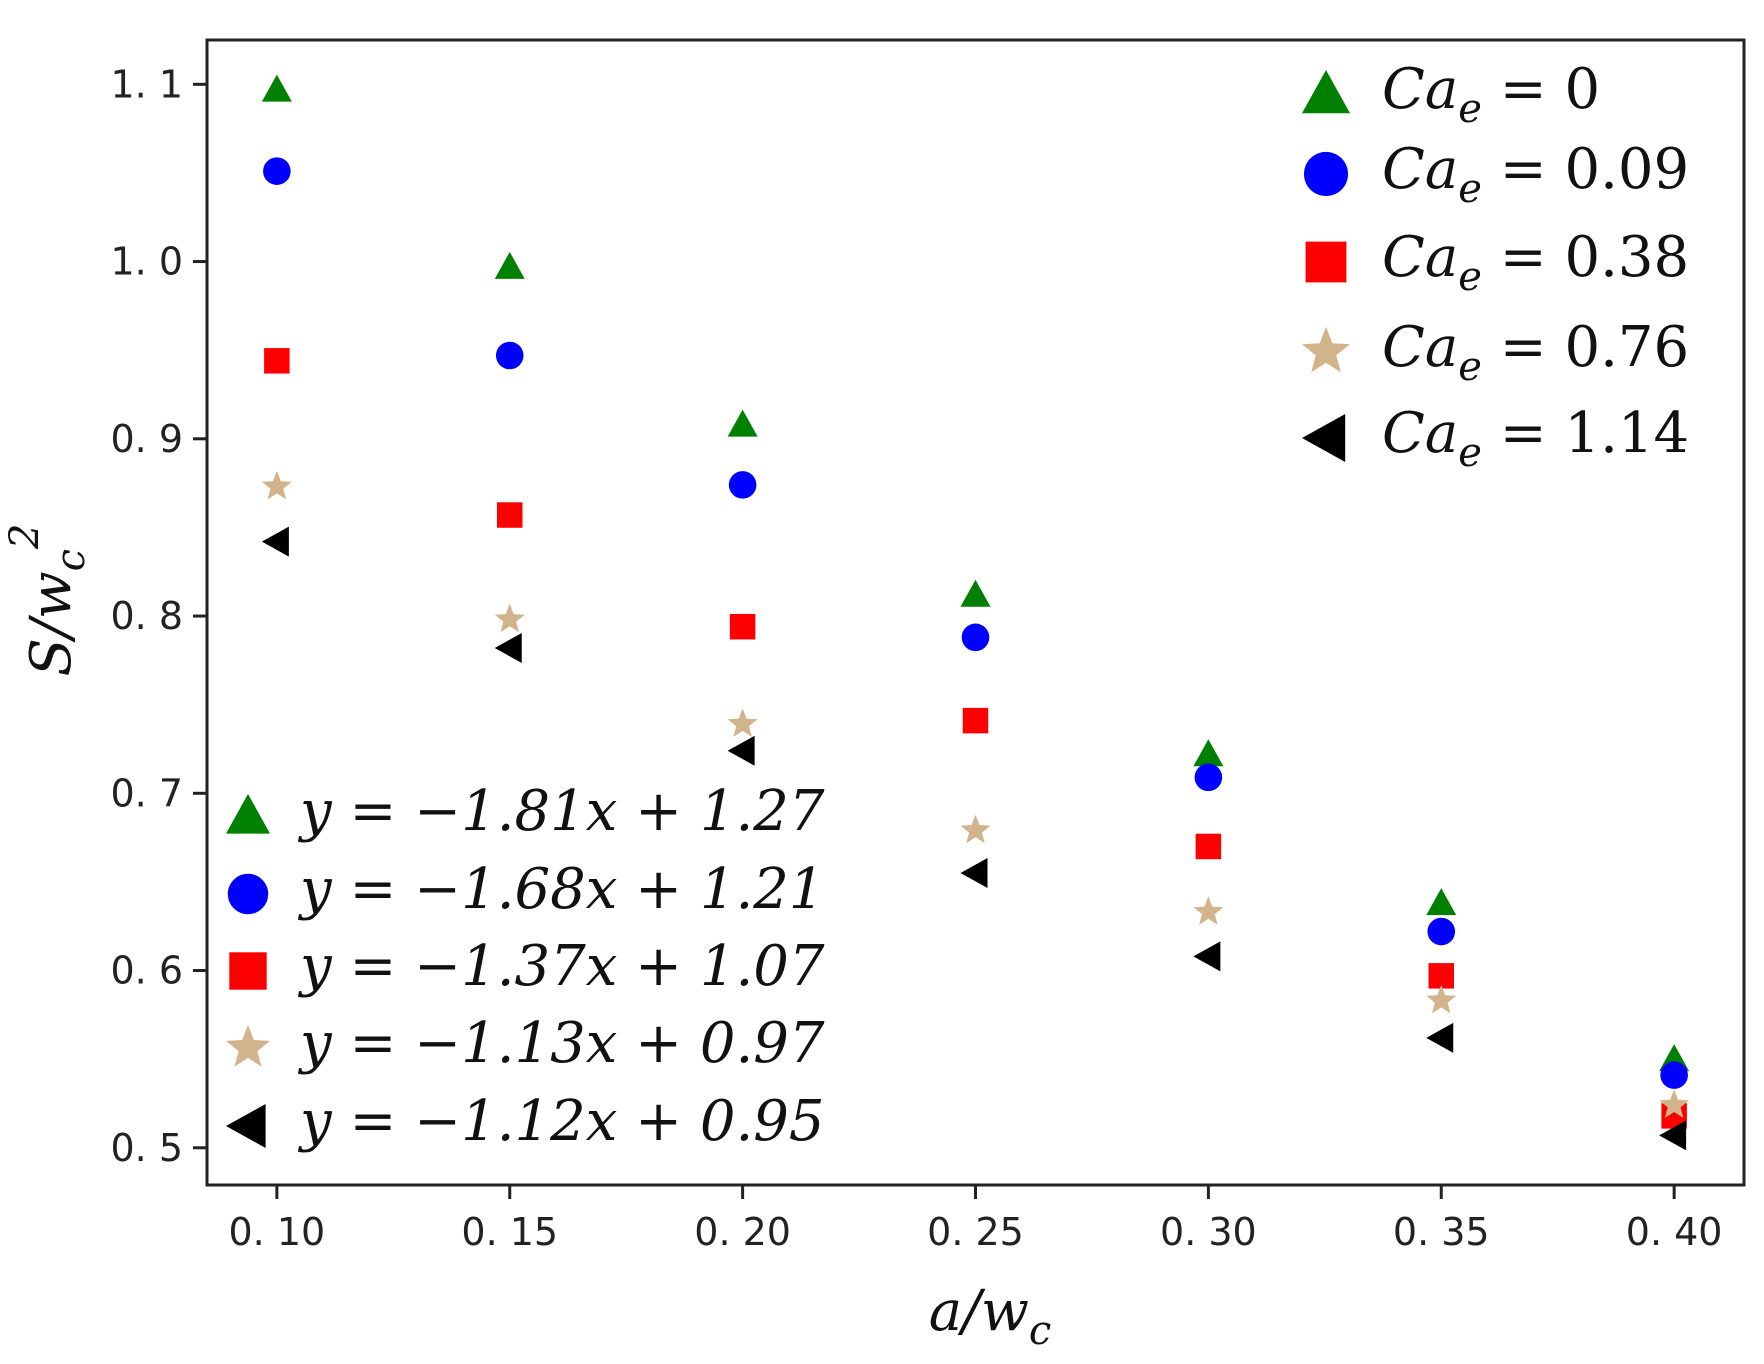 The height and width of the screenshot is (1364, 1764). What do you see at coordinates (1674, 1232) in the screenshot?
I see `x-tick-label: 0. 40` at bounding box center [1674, 1232].